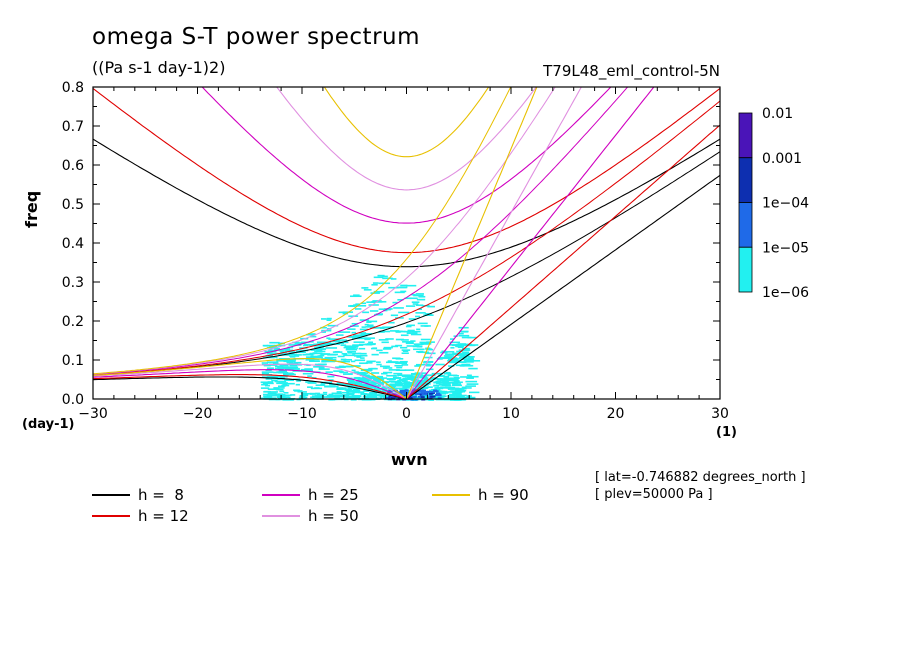 Image resolution: width=904 pixels, height=654 pixels. Describe the element at coordinates (163, 516) in the screenshot. I see `legend-label: h = 12` at that location.